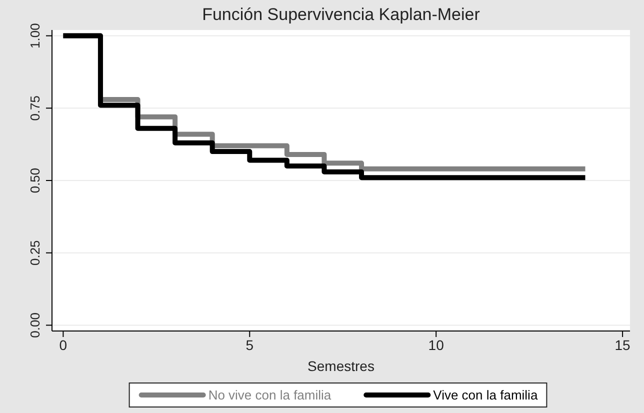  What do you see at coordinates (250, 344) in the screenshot?
I see `x-tick-label: 5` at bounding box center [250, 344].